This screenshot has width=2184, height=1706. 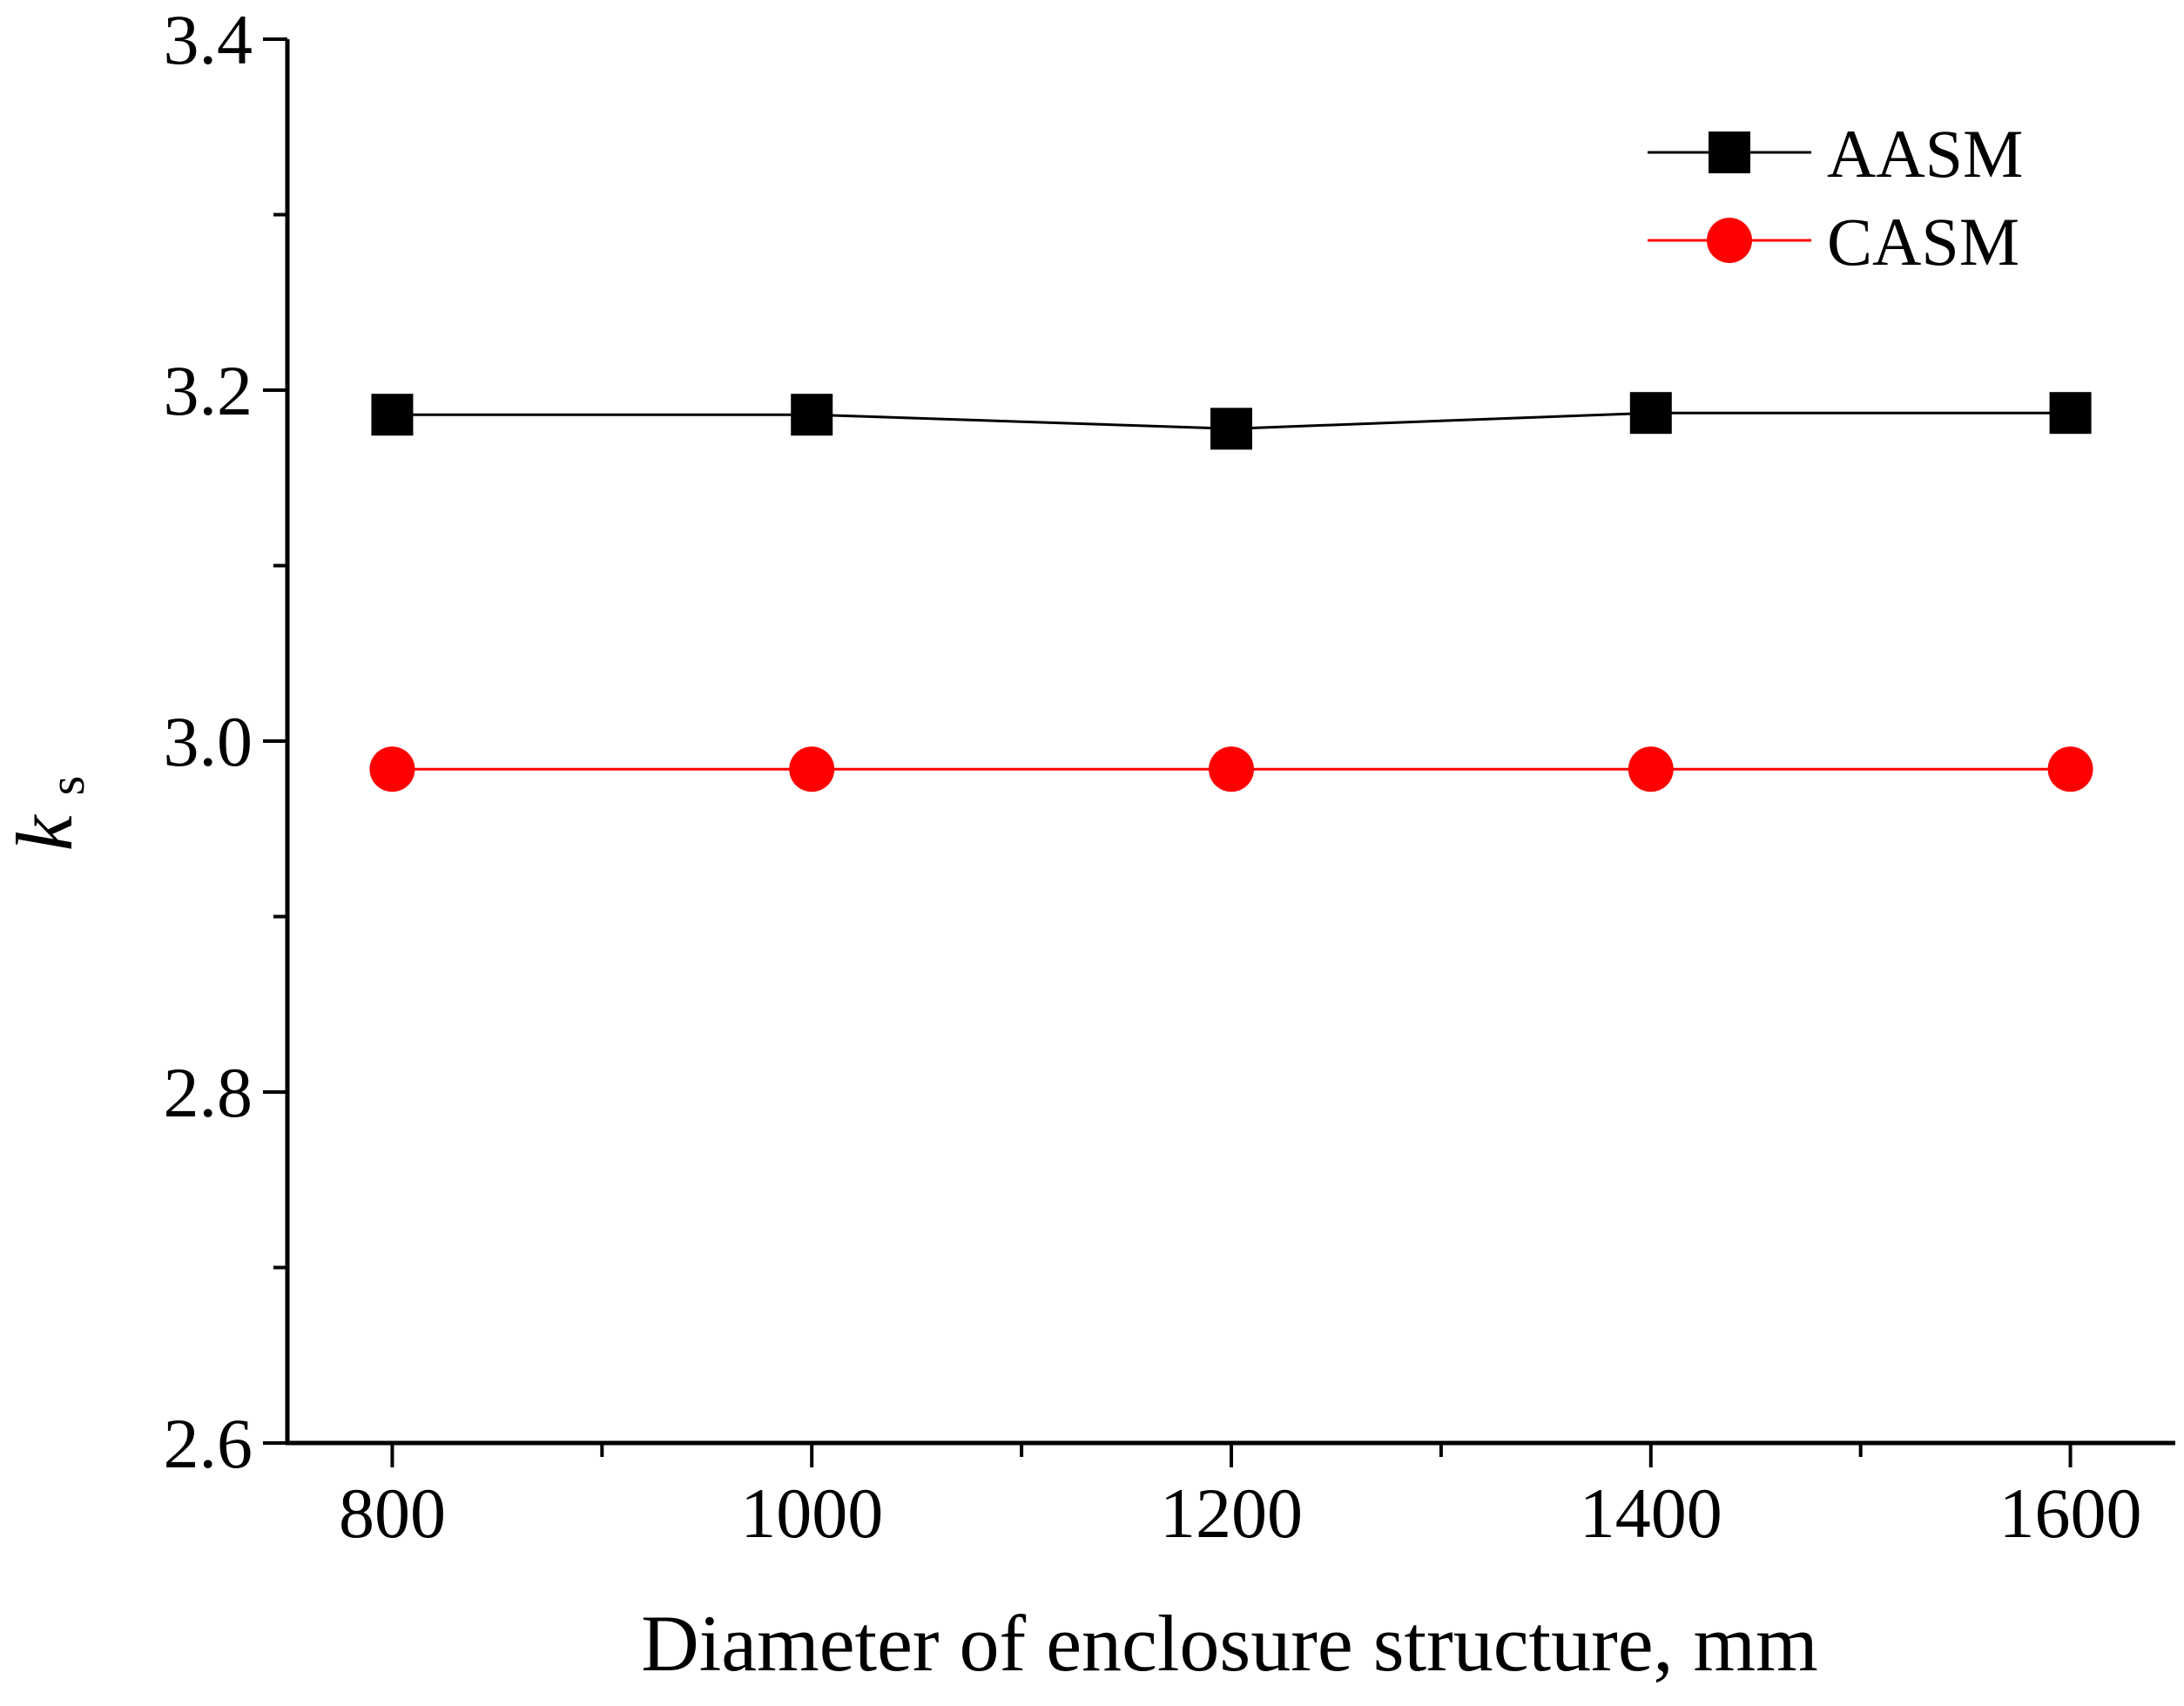 I want to click on y-axis-title-main: k, so click(x=44, y=832).